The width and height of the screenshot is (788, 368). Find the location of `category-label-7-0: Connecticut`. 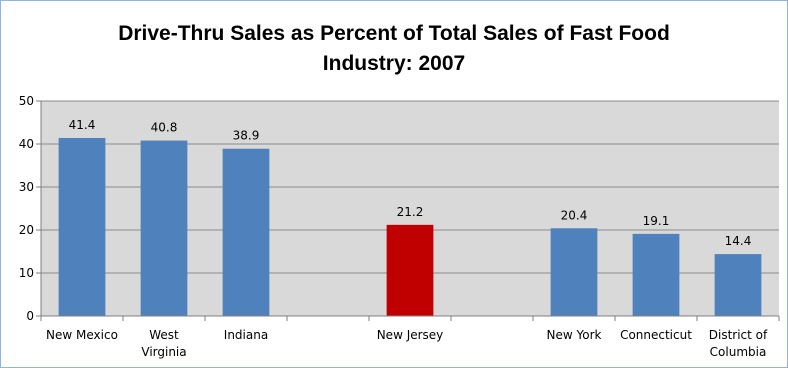

category-label-7-0: Connecticut is located at coordinates (656, 335).